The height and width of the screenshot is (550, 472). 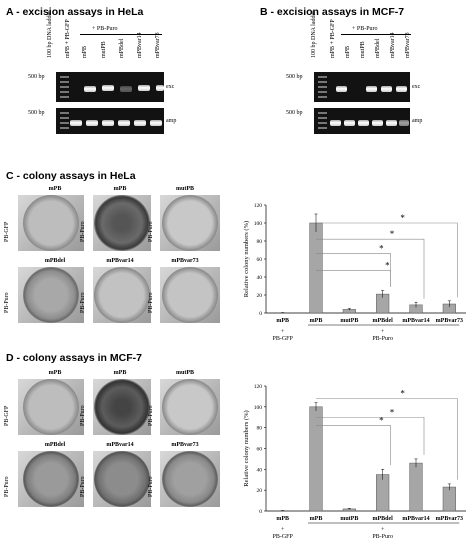 I want to click on chartD-x-tick-label: mPBvar73, so click(x=449, y=519).